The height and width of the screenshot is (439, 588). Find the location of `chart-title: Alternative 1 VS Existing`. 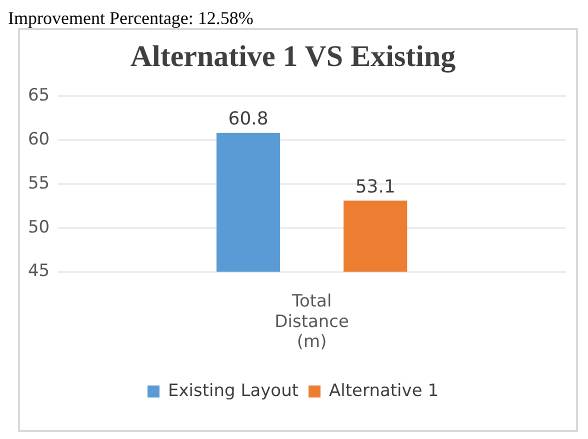

chart-title: Alternative 1 VS Existing is located at coordinates (293, 56).